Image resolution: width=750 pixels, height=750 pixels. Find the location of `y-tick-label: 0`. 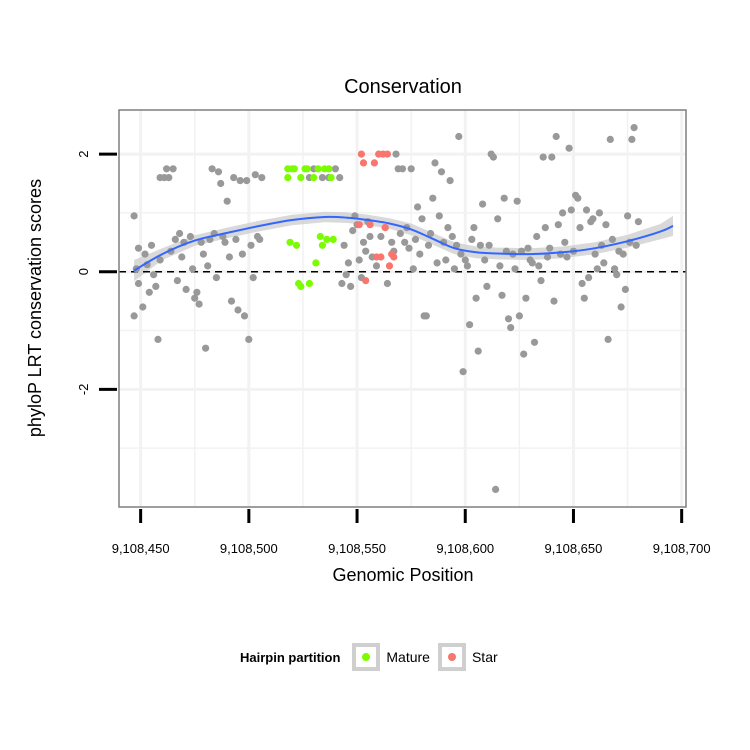

y-tick-label: 0 is located at coordinates (83, 271).